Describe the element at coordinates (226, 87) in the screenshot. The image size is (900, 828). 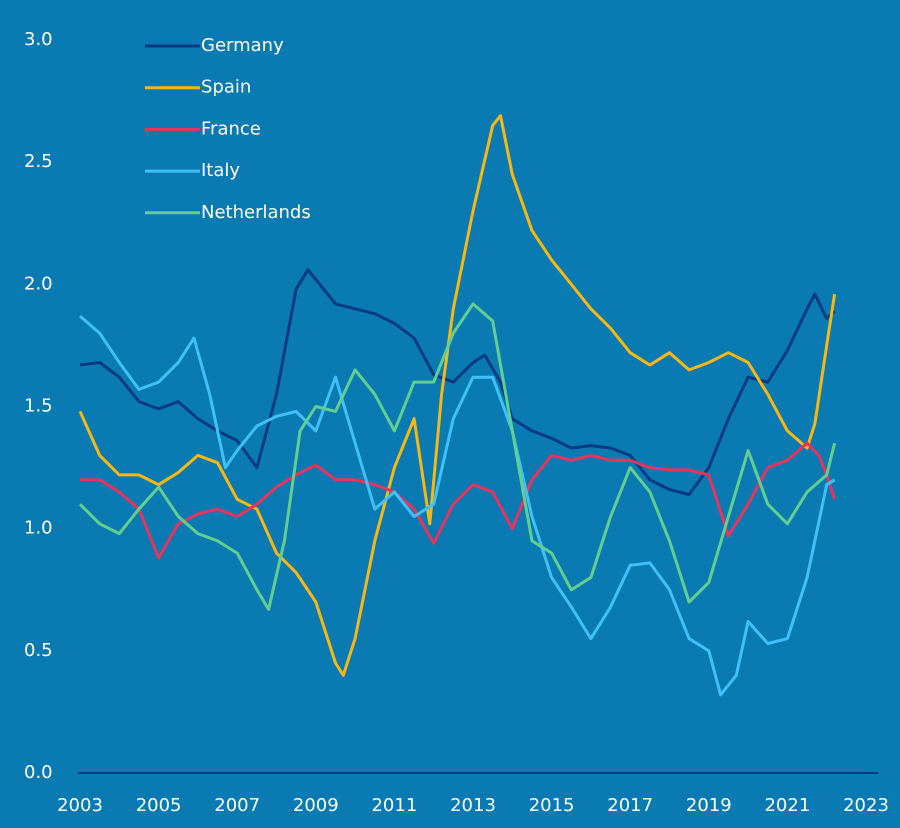
I see `legend-label: Spain` at that location.